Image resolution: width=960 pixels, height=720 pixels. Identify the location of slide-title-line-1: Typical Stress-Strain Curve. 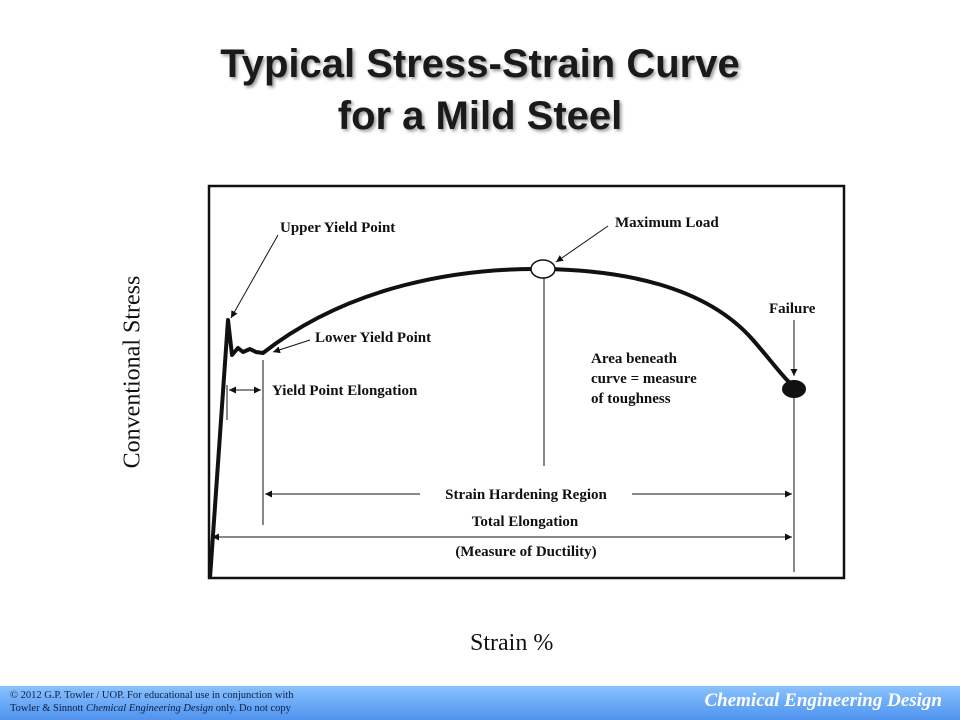
(480, 64).